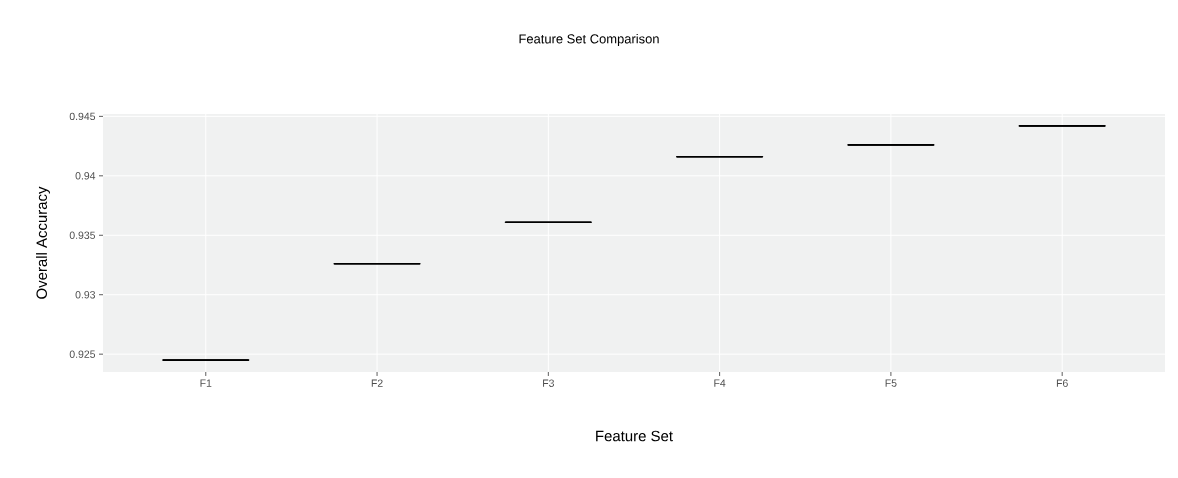  What do you see at coordinates (891, 383) in the screenshot?
I see `x-tick-label: F5` at bounding box center [891, 383].